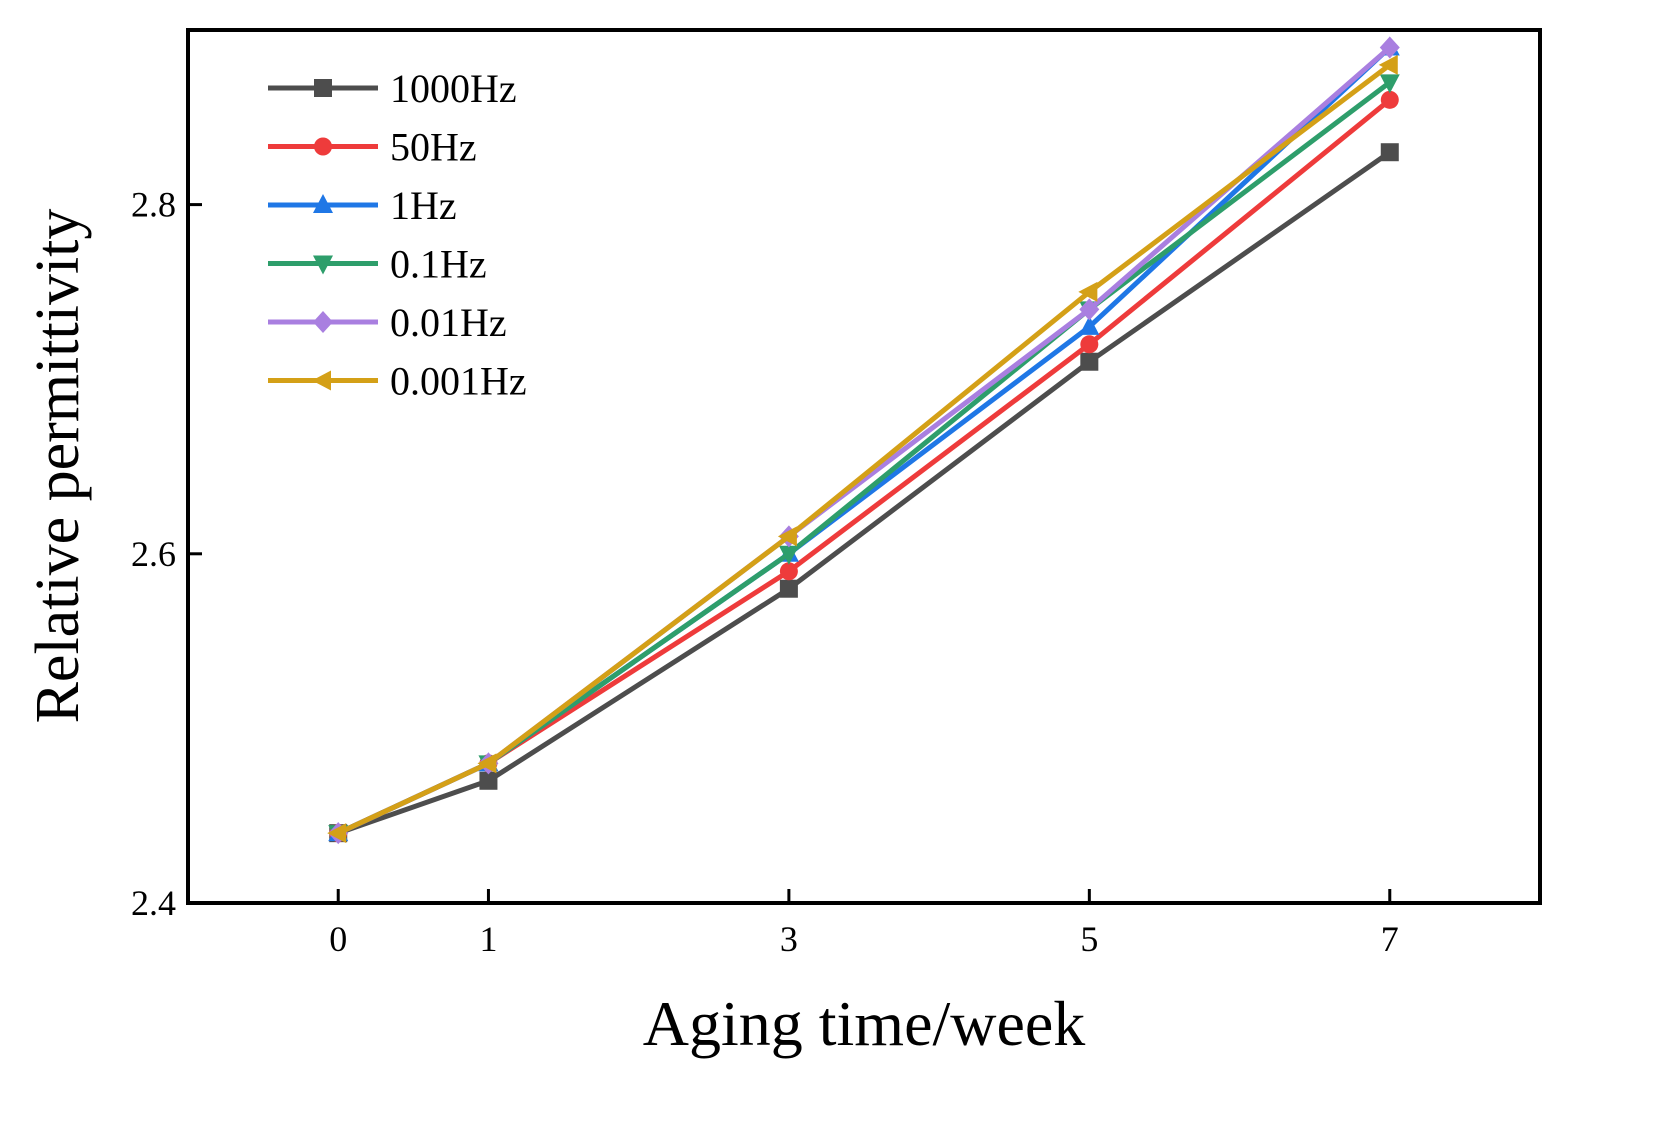  I want to click on legend-item: 0.001Hz, so click(397, 381).